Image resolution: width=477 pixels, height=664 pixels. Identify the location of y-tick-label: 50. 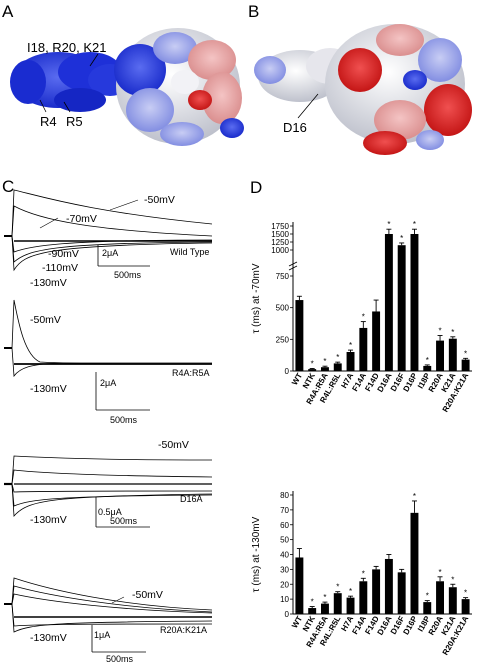
(284, 540).